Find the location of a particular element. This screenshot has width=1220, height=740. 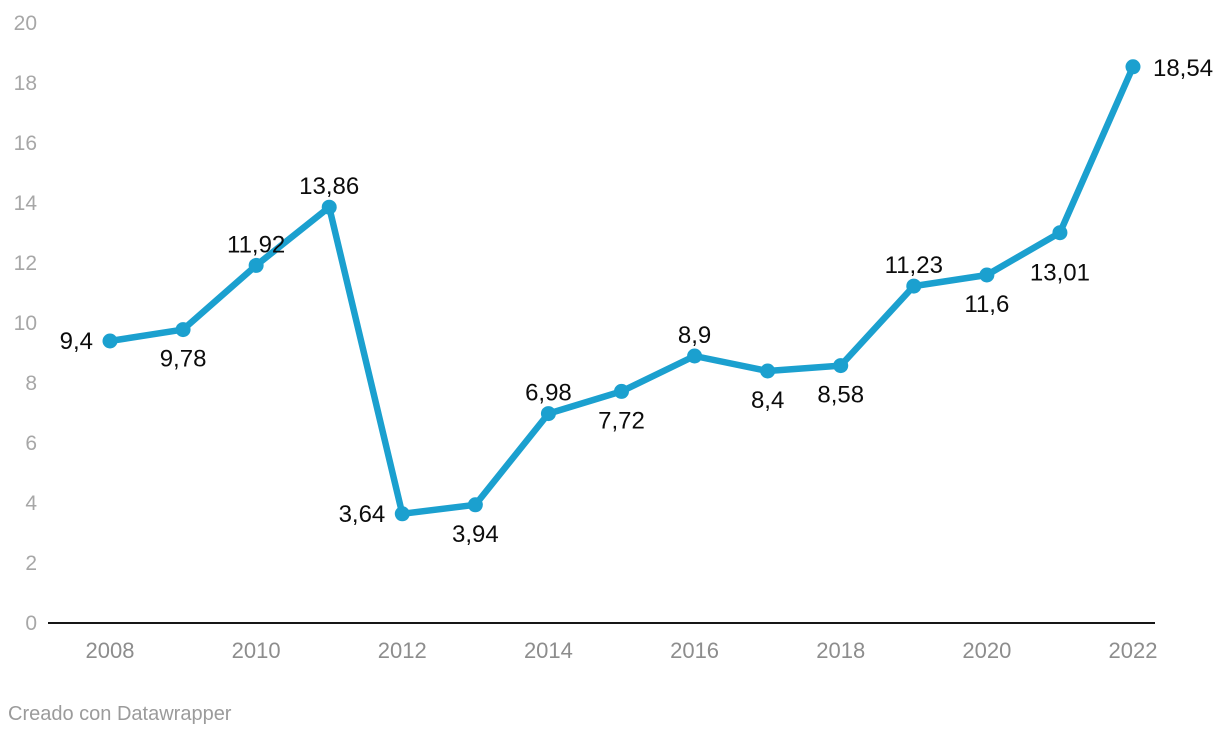

x-axis-label: 2008 is located at coordinates (110, 650).